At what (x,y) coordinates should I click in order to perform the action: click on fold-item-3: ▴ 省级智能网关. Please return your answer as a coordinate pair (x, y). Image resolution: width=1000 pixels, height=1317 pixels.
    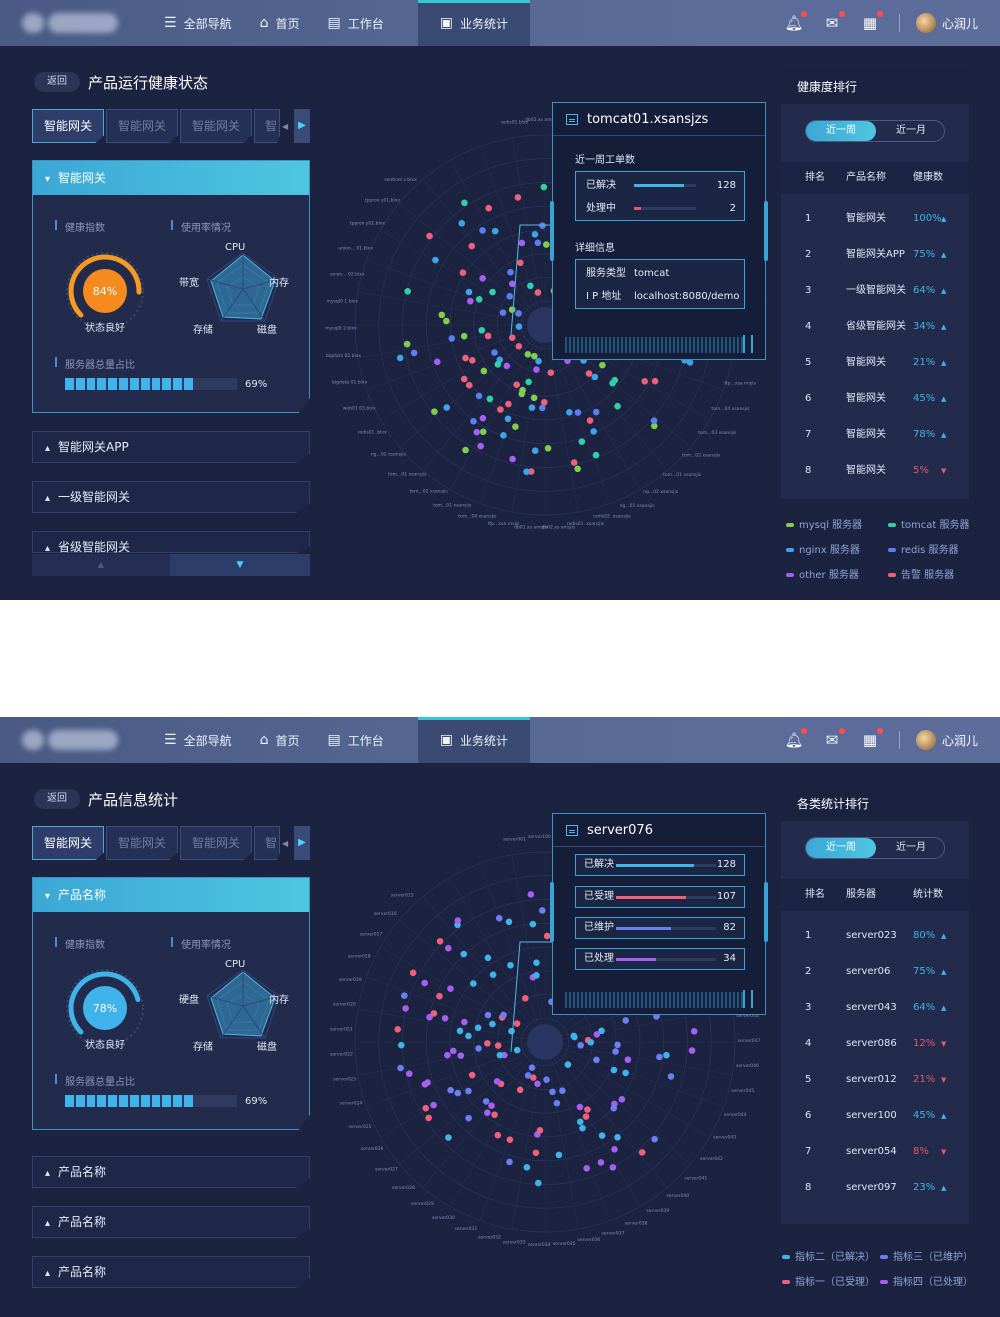
    Looking at the image, I should click on (171, 542).